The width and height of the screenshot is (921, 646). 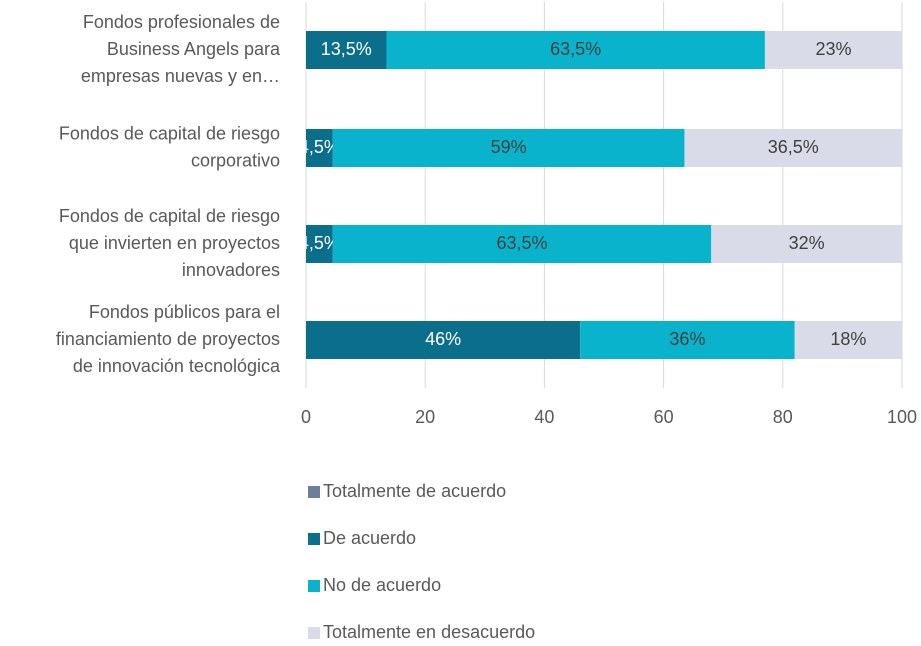 What do you see at coordinates (184, 312) in the screenshot?
I see `y-tick-label: Fondos públicos para el` at bounding box center [184, 312].